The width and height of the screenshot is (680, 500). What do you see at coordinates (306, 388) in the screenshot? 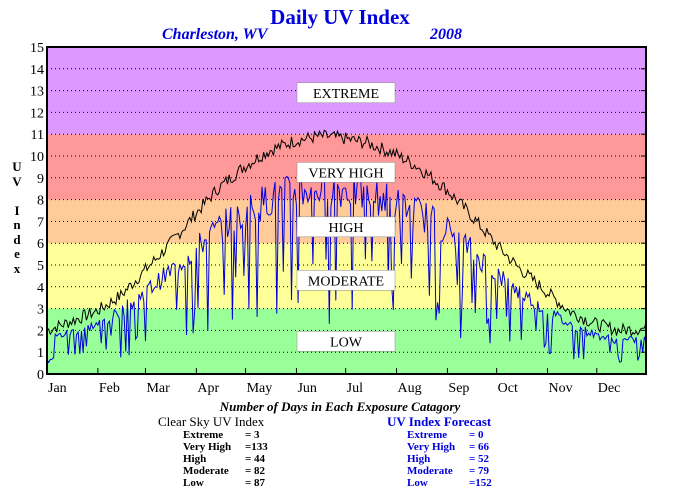
I see `x-tick-label: Jun` at bounding box center [306, 388].